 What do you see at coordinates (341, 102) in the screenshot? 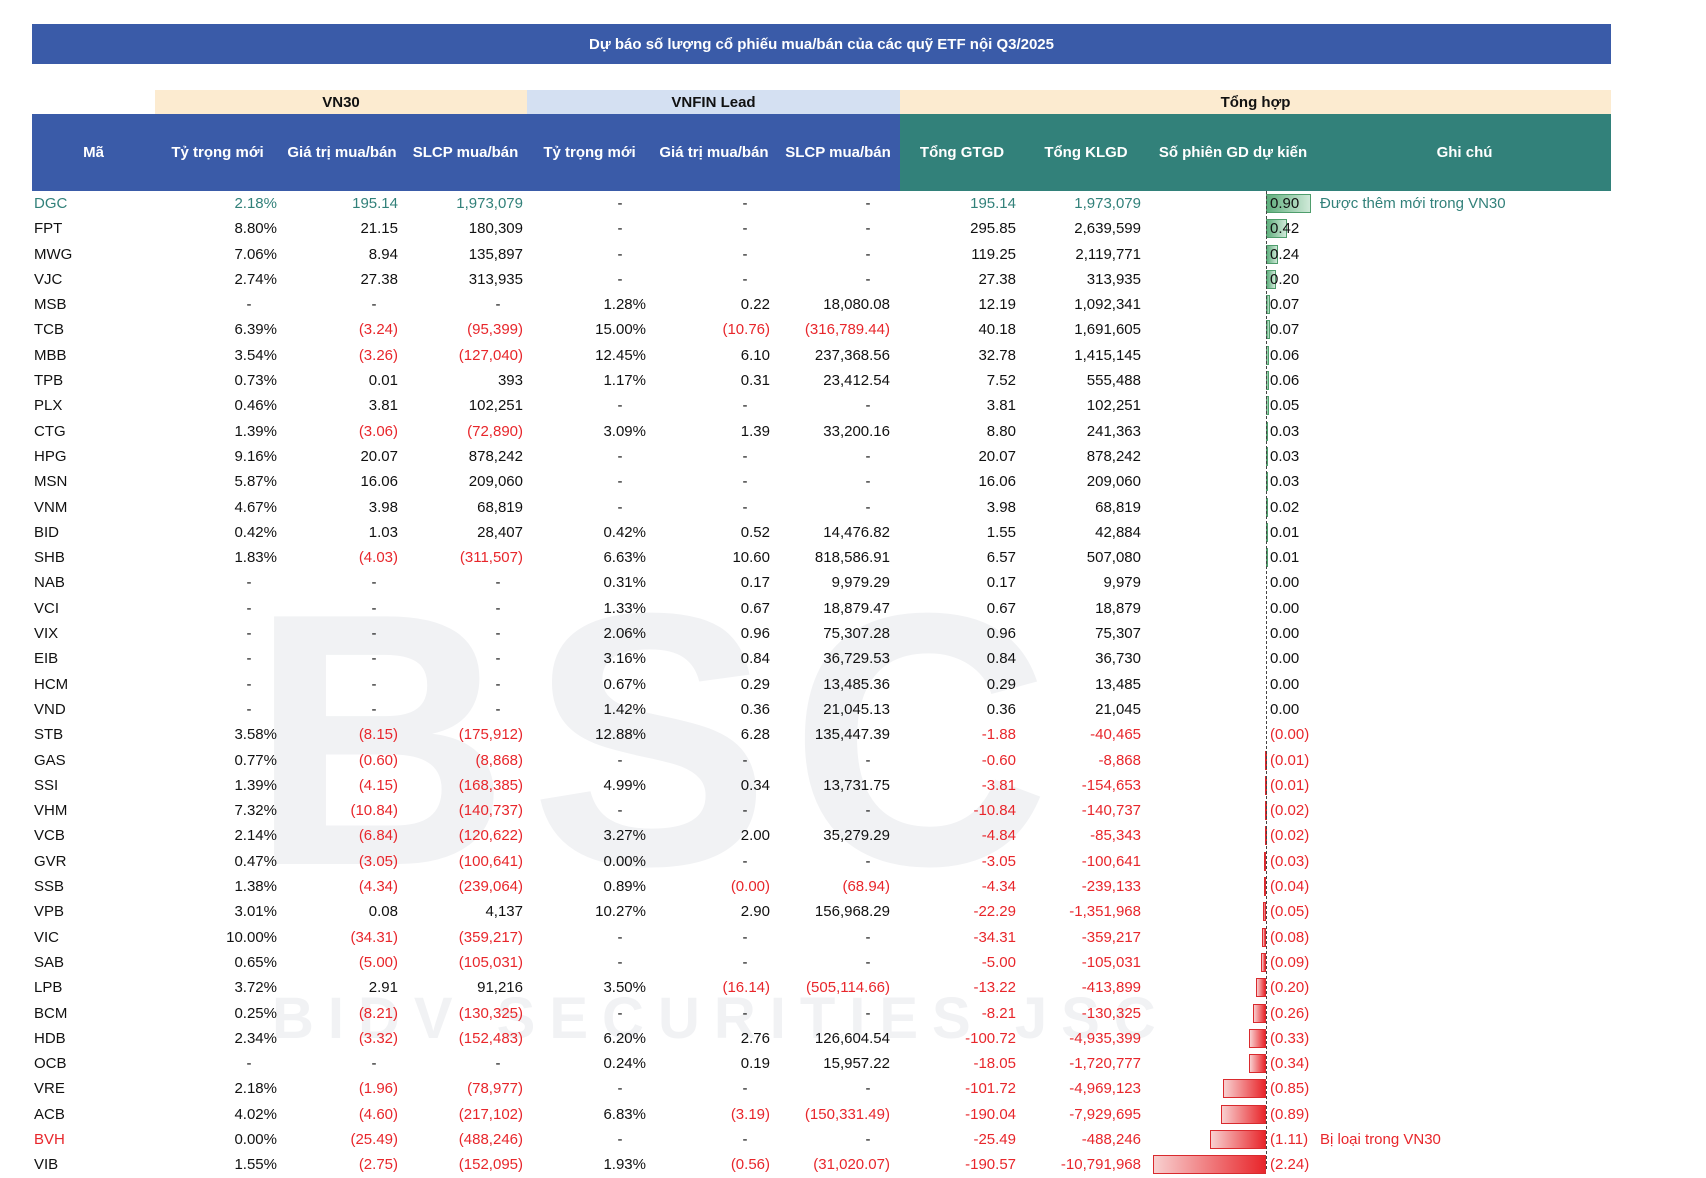
I see `group-header-vn30: VN30` at bounding box center [341, 102].